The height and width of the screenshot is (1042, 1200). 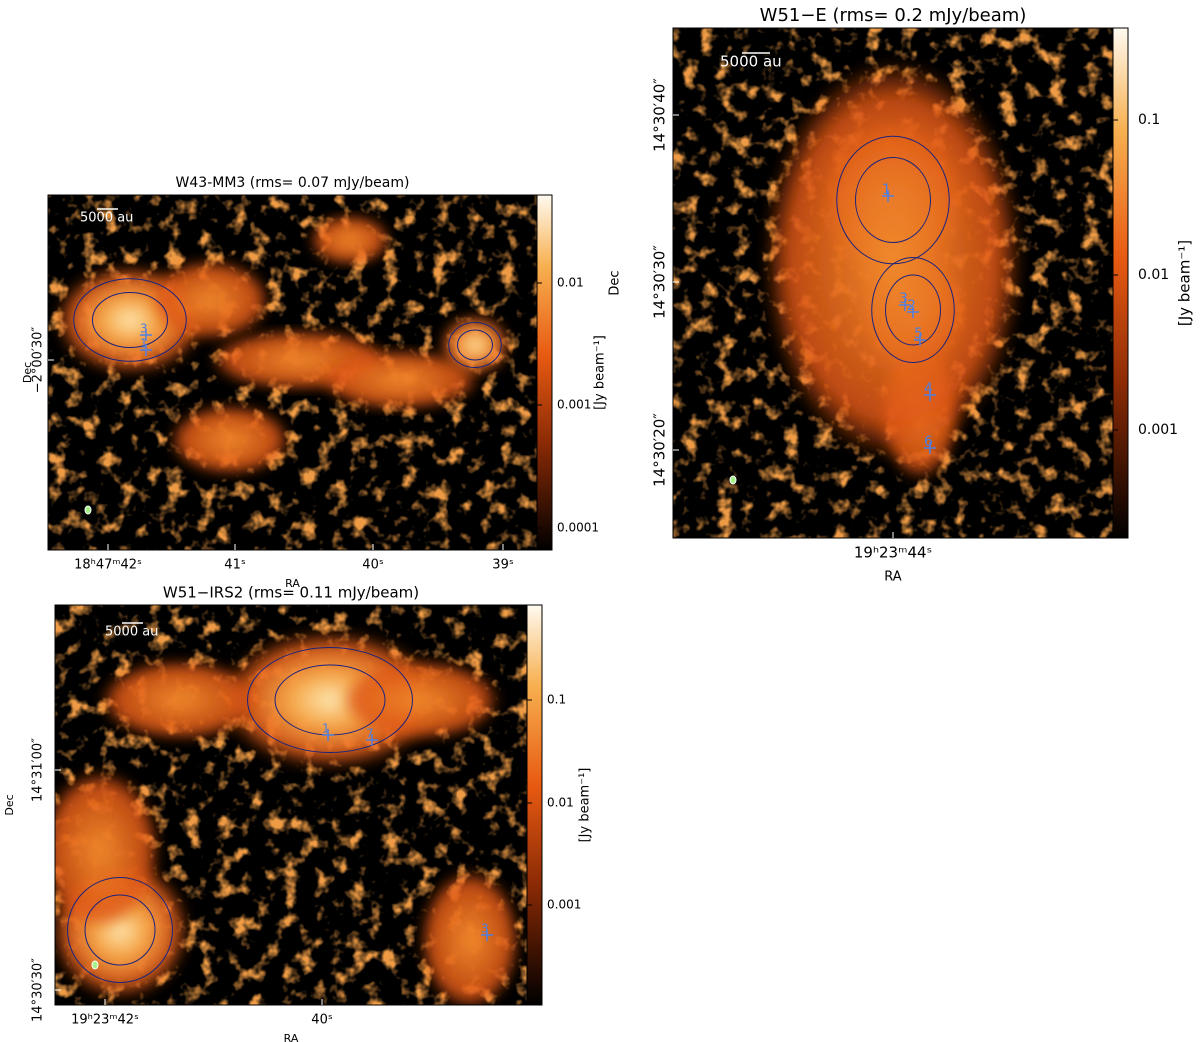 What do you see at coordinates (292, 372) in the screenshot?
I see `map-image` at bounding box center [292, 372].